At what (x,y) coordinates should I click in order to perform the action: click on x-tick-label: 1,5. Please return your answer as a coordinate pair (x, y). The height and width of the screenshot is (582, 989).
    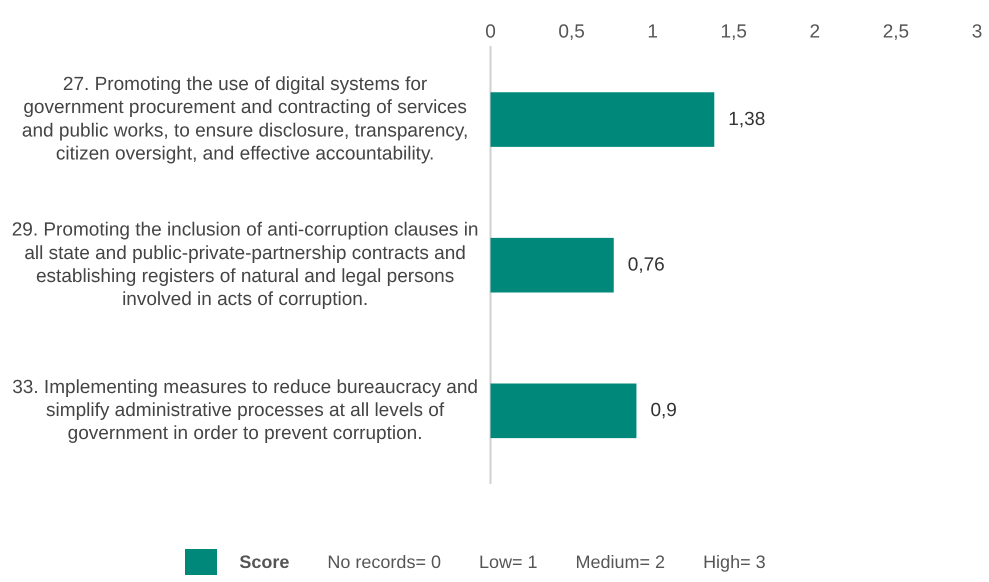
    Looking at the image, I should click on (733, 32).